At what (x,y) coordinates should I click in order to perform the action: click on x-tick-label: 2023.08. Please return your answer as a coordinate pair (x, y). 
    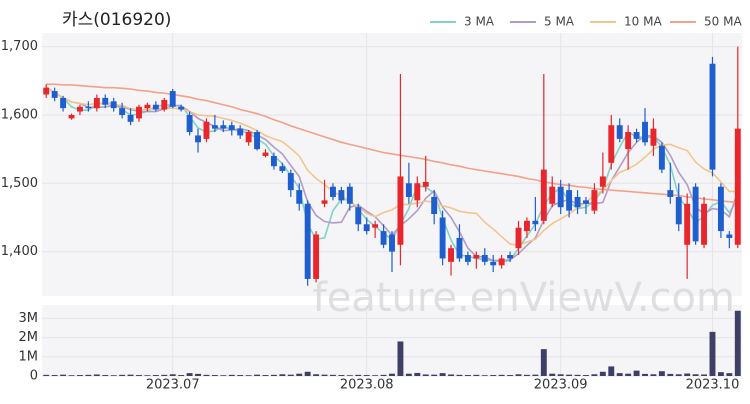
    Looking at the image, I should click on (367, 385).